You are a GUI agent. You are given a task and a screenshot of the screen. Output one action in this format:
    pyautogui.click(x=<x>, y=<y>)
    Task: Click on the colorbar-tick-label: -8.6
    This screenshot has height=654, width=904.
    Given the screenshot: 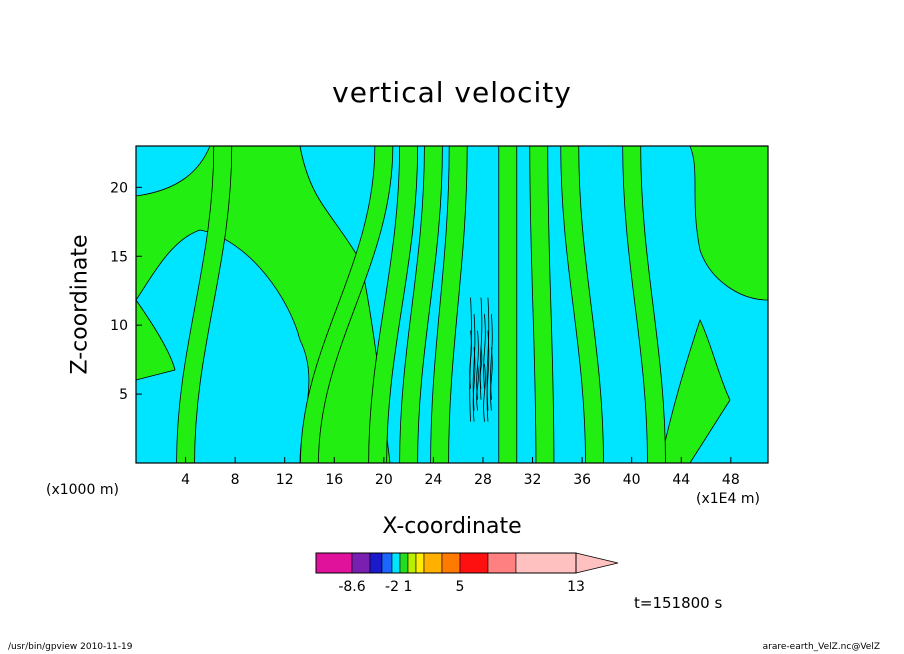 What is the action you would take?
    pyautogui.click(x=351, y=587)
    